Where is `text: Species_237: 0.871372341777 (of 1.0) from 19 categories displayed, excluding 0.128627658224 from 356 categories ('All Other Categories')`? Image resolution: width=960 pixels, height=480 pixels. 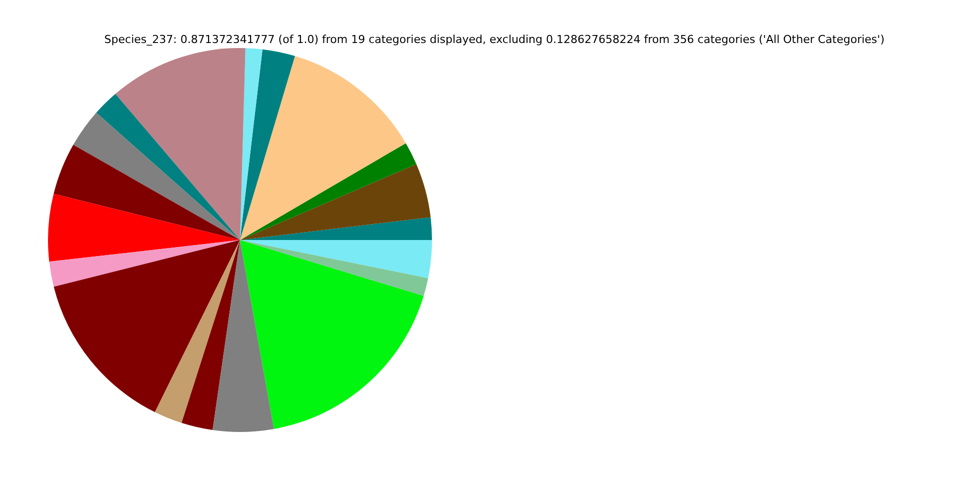 text: Species_237: 0.871372341777 (of 1.0) from 19 categories displayed, excluding 0.128627658224 from 356 categories ('All Other Categories') is located at coordinates (494, 39).